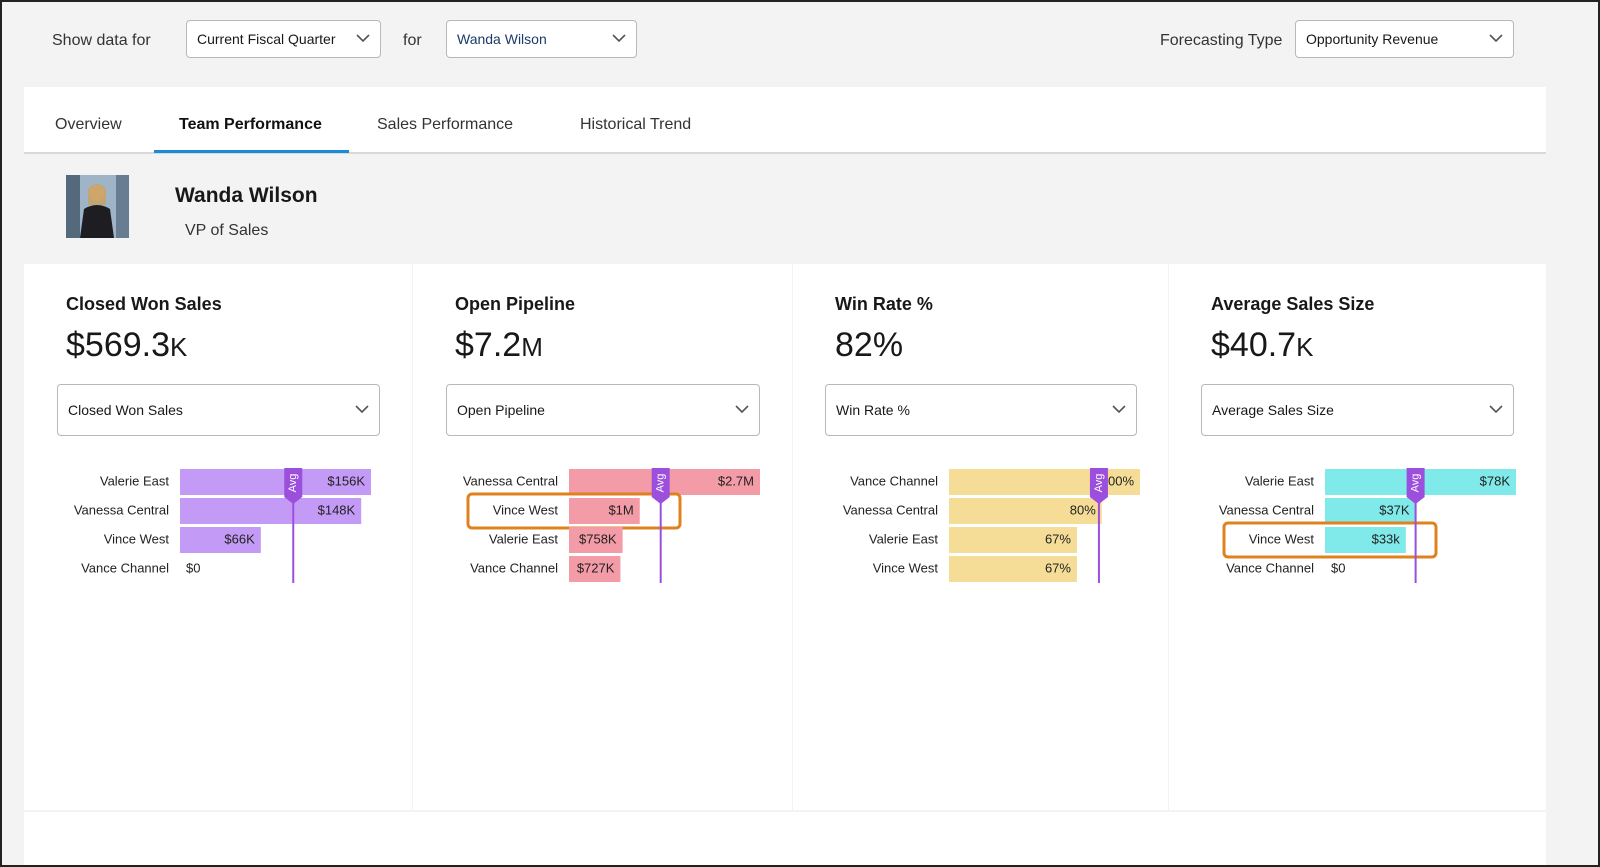 The image size is (1600, 867). Describe the element at coordinates (1254, 345) in the screenshot. I see `total-value: $40.7` at that location.